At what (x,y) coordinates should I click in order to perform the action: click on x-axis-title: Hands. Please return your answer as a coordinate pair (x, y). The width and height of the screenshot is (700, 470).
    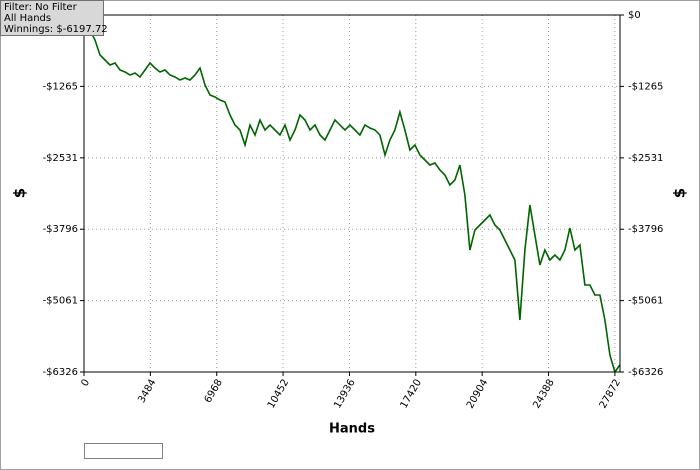
    Looking at the image, I should click on (352, 429).